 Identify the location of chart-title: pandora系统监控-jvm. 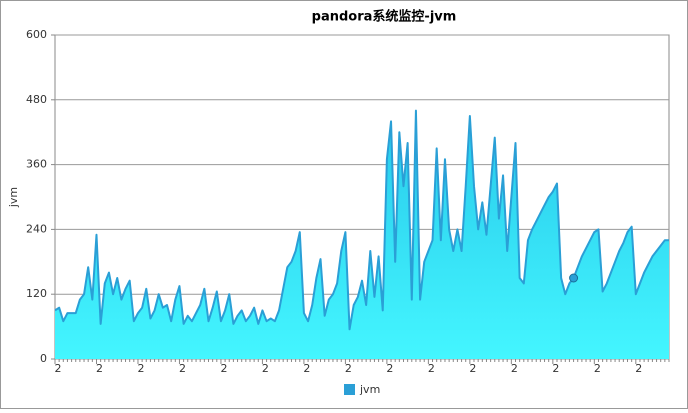
(384, 17).